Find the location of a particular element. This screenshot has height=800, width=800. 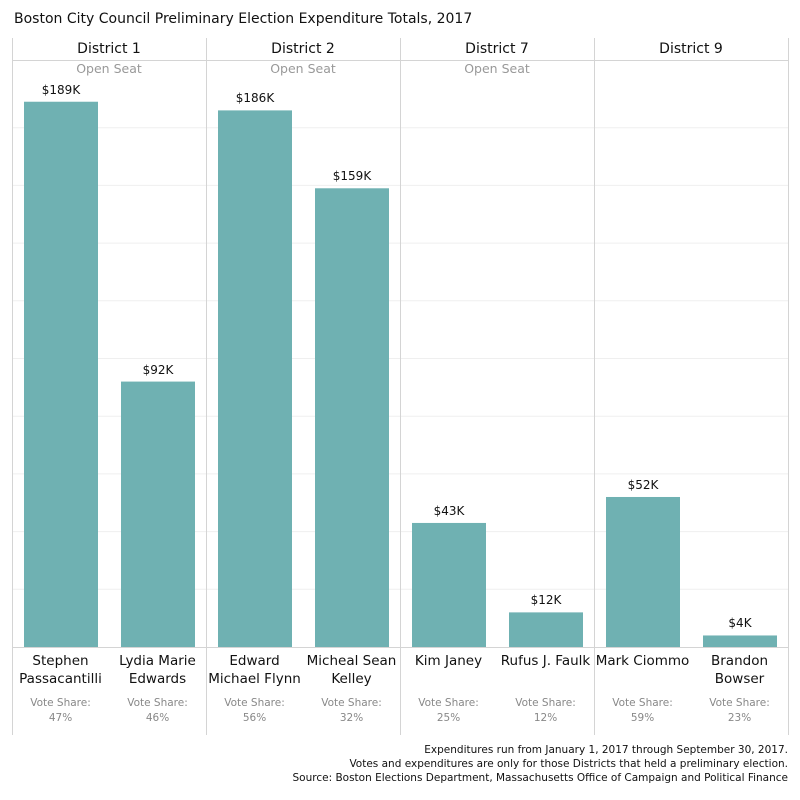

vote-share-value: 25% is located at coordinates (448, 718).